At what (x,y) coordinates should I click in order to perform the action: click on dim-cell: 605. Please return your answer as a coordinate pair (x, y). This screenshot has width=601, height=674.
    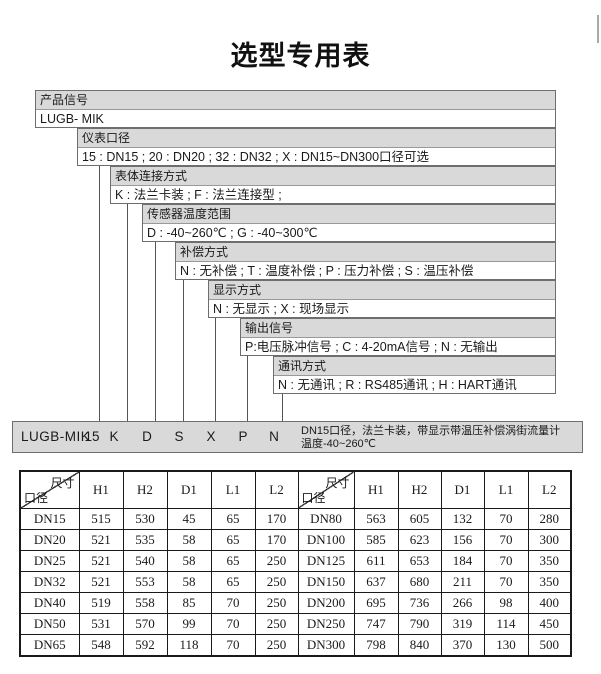
    Looking at the image, I should click on (419, 519).